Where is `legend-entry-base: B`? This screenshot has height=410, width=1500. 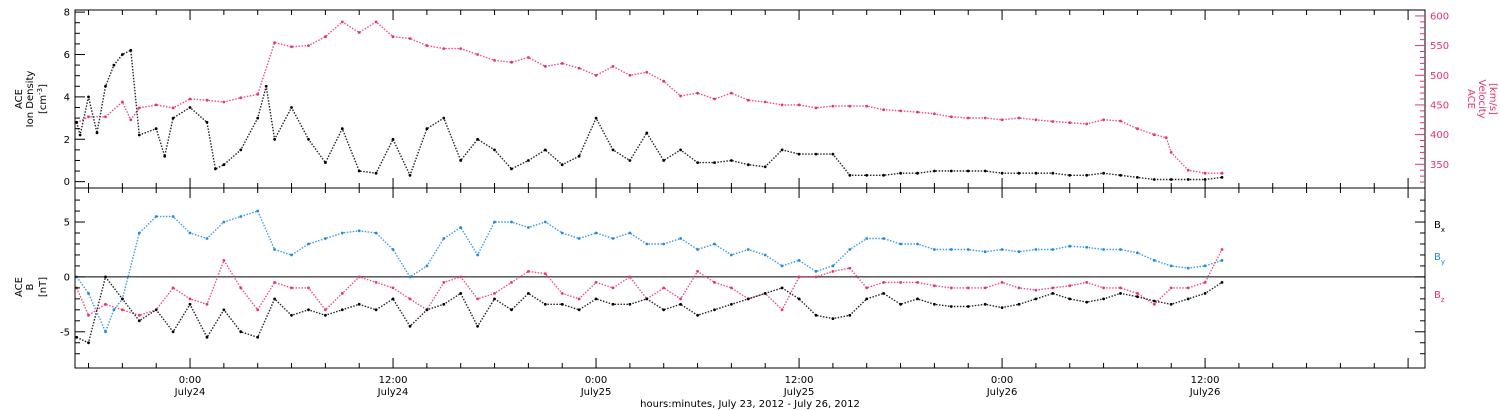
legend-entry-base: B is located at coordinates (1437, 225).